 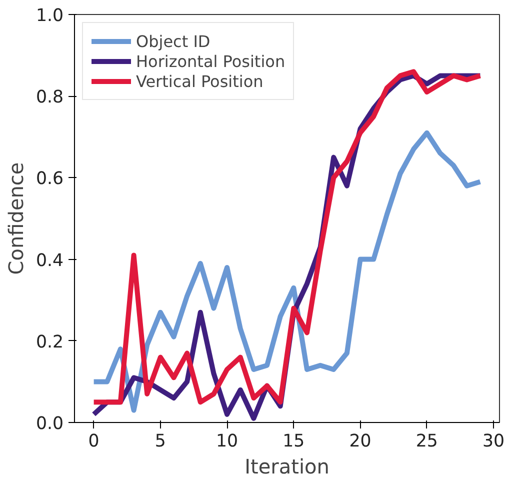 I want to click on x-tick-label: 15, so click(x=293, y=442).